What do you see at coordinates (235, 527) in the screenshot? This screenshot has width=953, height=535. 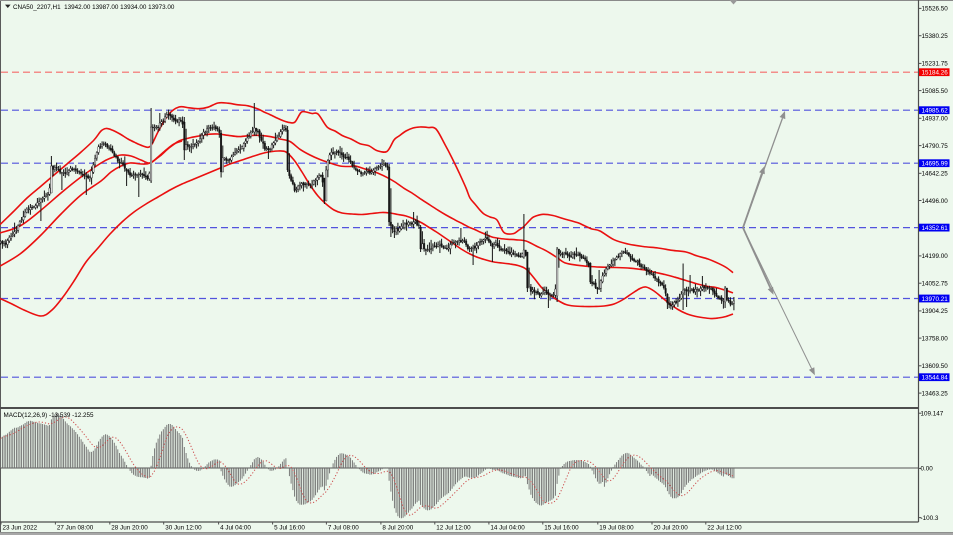 I see `svg-text: 4 Jul 04:00` at bounding box center [235, 527].